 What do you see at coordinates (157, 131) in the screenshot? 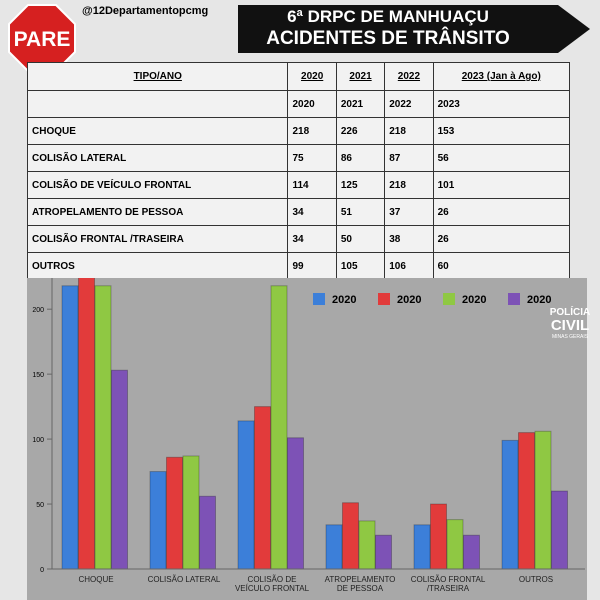
I see `cell: CHOQUE` at bounding box center [157, 131].